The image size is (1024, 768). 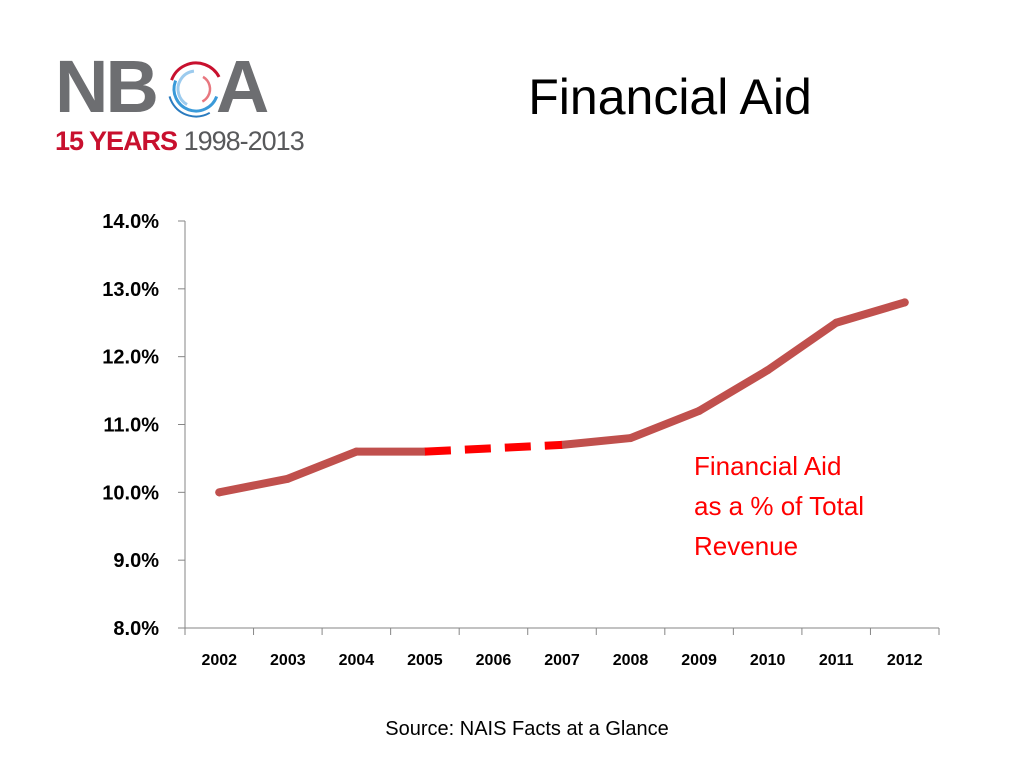 I want to click on y-tick-label: 12.0%, so click(x=130, y=358).